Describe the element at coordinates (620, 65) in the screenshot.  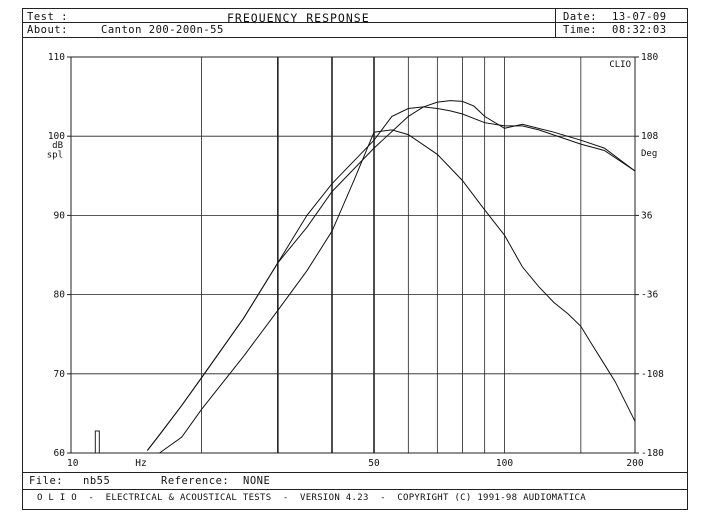
I see `clio-corner-label: CLIO` at that location.